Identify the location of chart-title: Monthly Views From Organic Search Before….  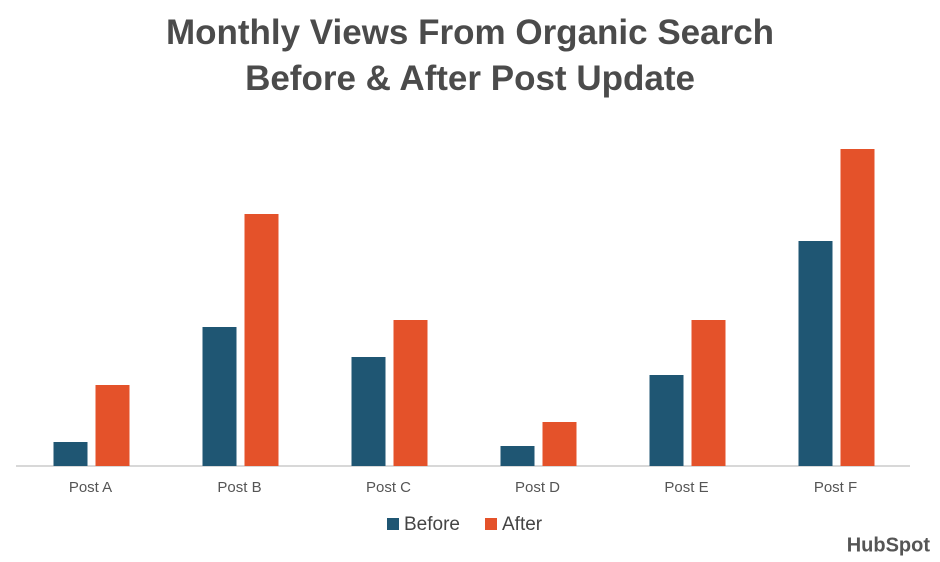
(470, 55).